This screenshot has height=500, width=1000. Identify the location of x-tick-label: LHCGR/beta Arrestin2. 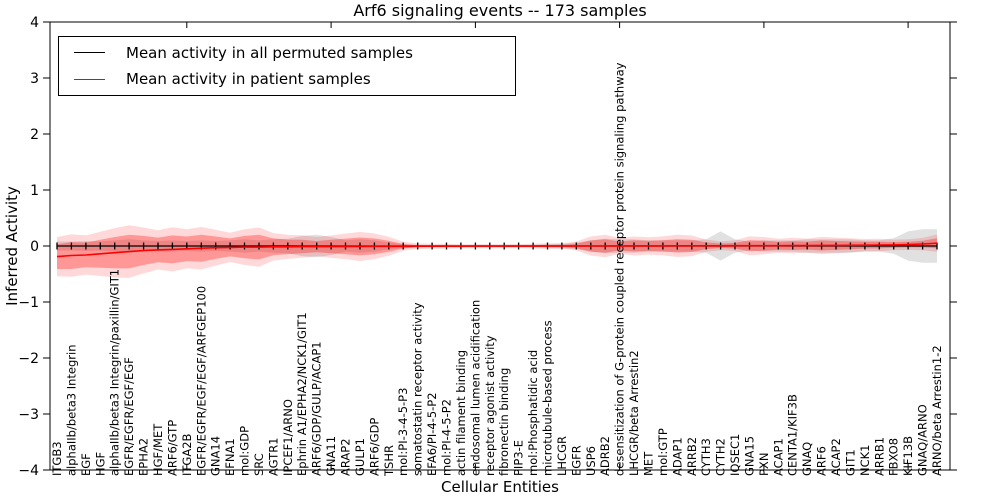
(634, 413).